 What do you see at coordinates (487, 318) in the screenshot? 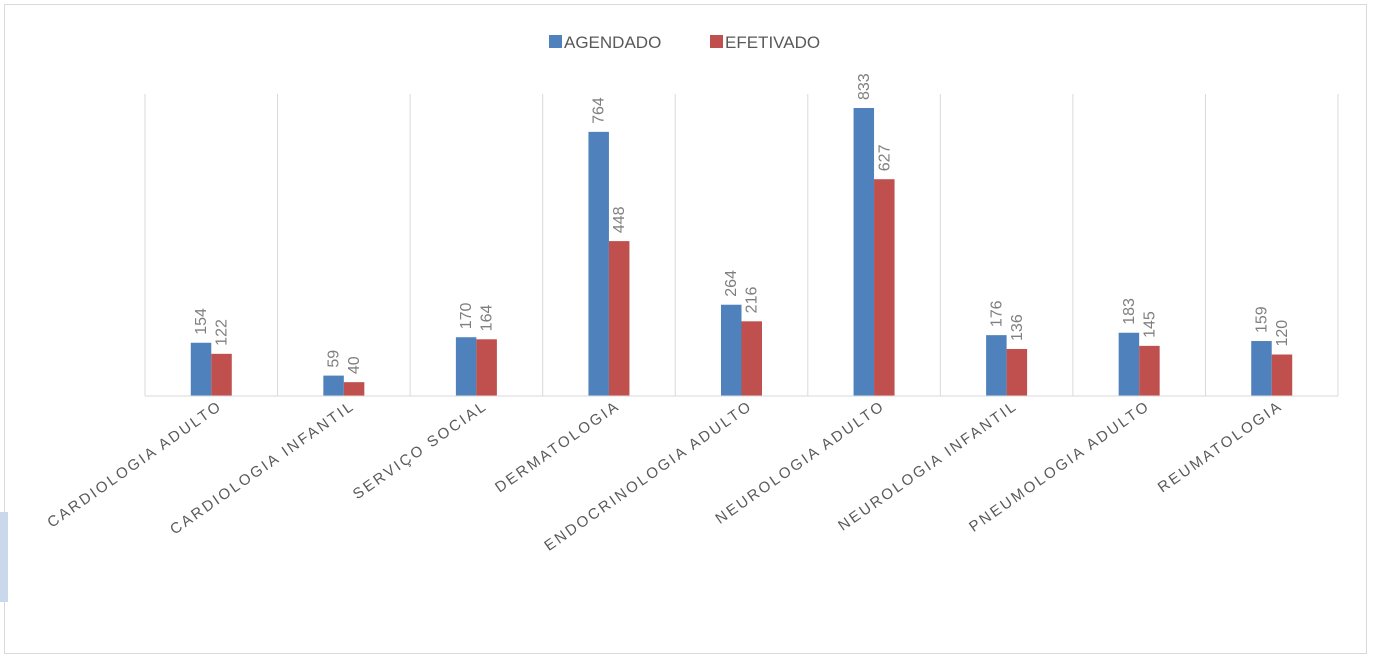
I see `data-label-efetivado-2: 164` at bounding box center [487, 318].